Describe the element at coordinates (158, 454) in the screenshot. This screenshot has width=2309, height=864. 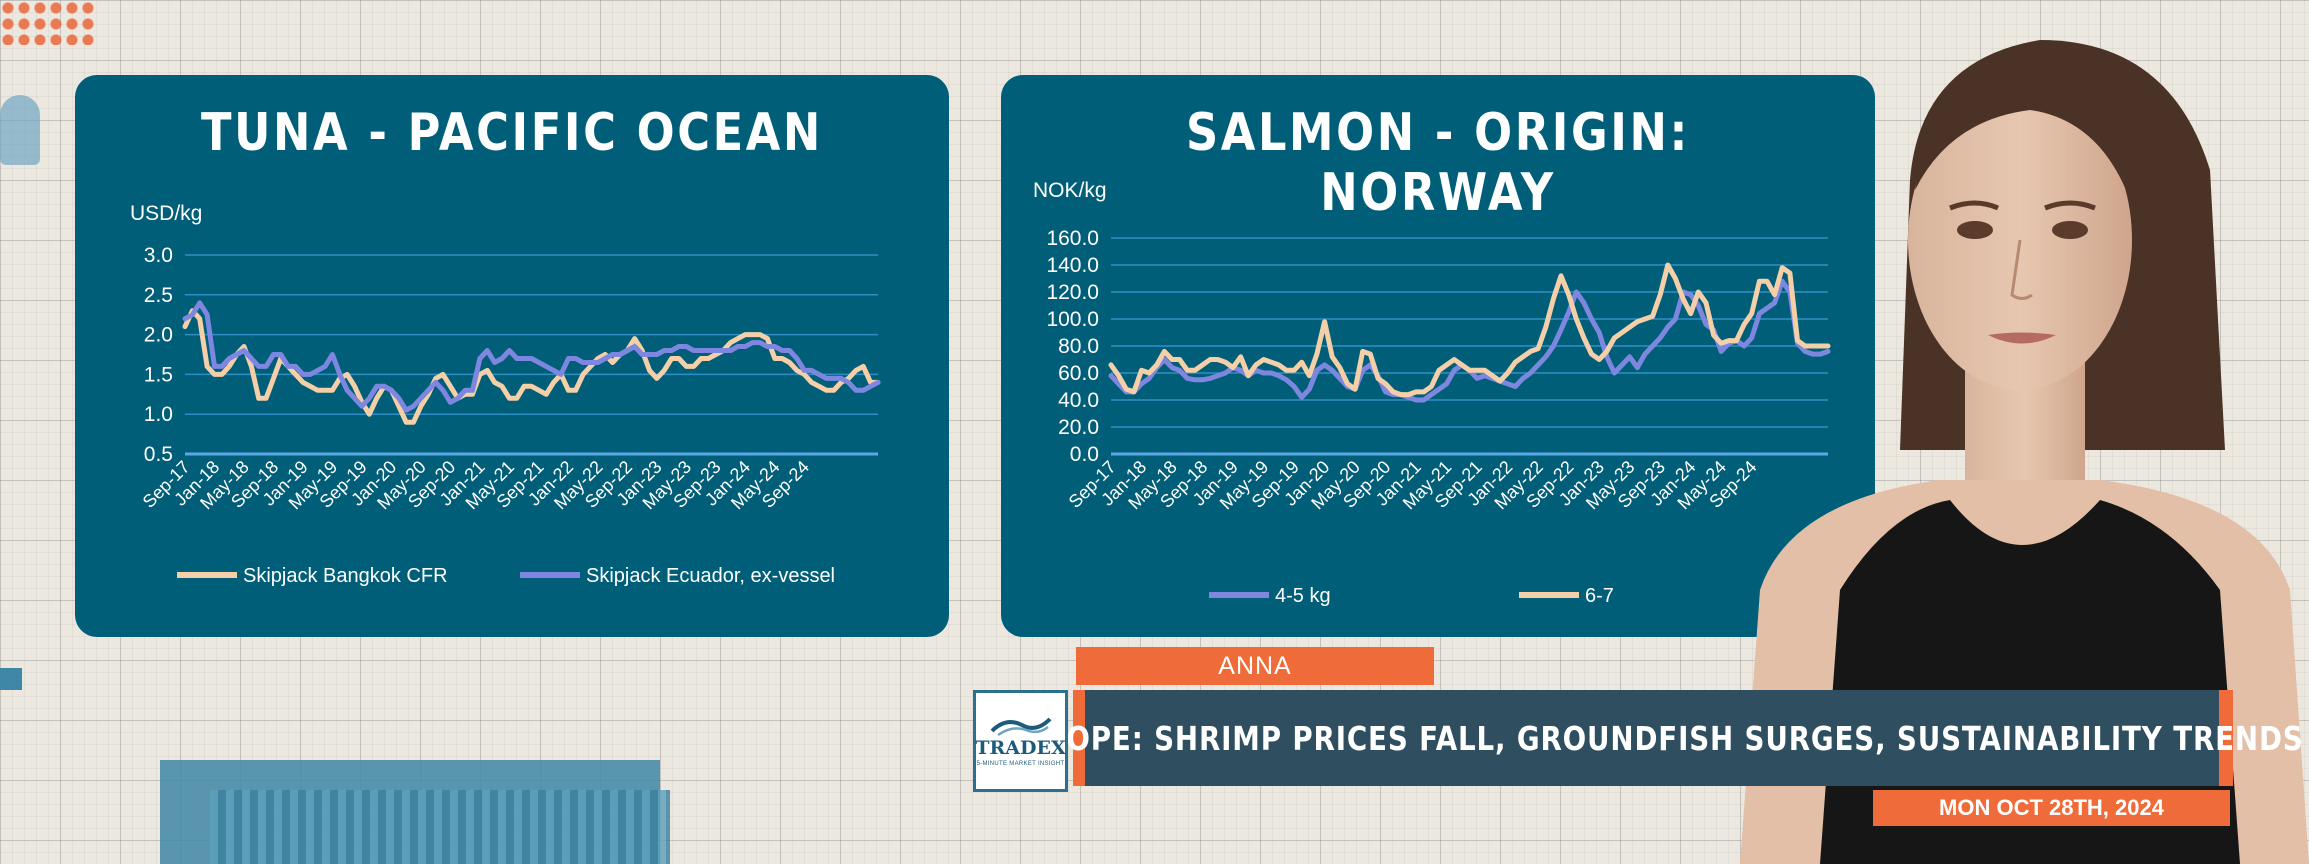
I see `tuna-y-tick-label: 0.5` at that location.